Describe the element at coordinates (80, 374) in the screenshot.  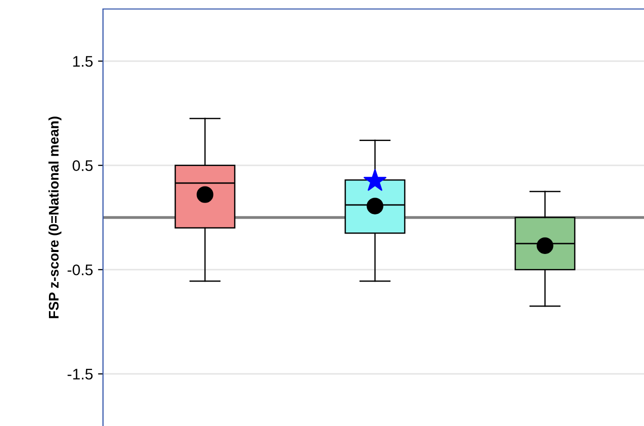
I see `y-tick-label: -1.5` at that location.